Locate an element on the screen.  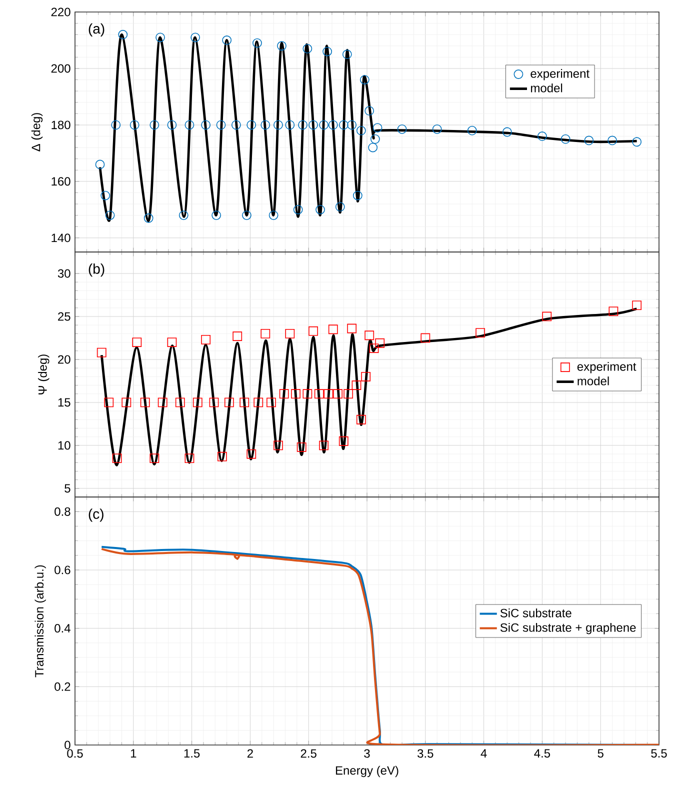
y-tick-label: 20 is located at coordinates (64, 359).